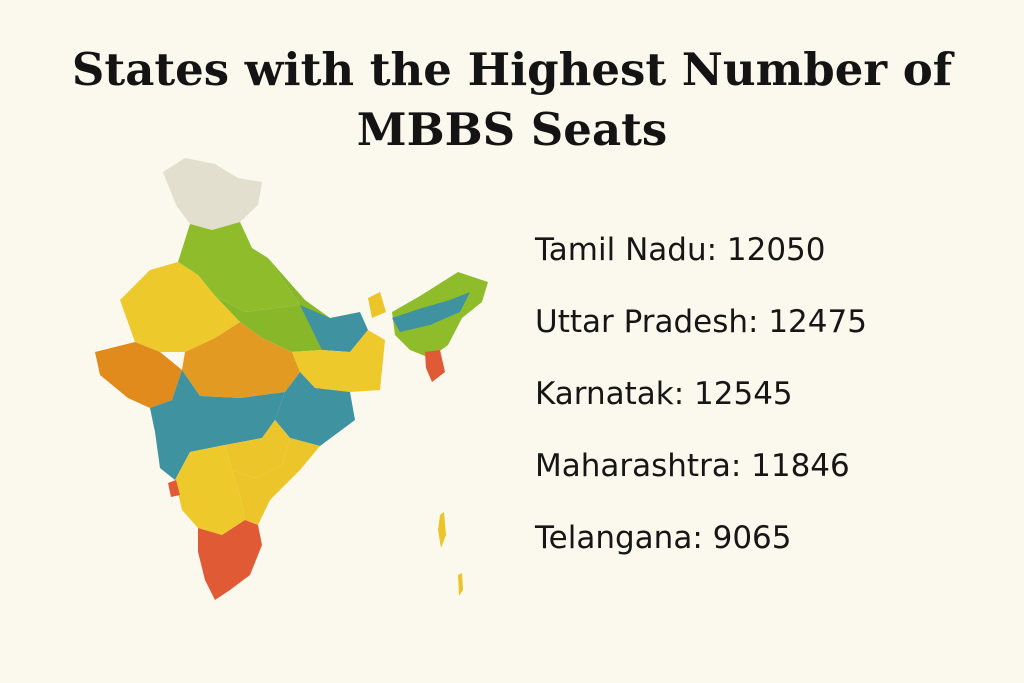 The height and width of the screenshot is (683, 1024). Describe the element at coordinates (241, 360) in the screenshot. I see `region-madhya-pradesh` at that location.